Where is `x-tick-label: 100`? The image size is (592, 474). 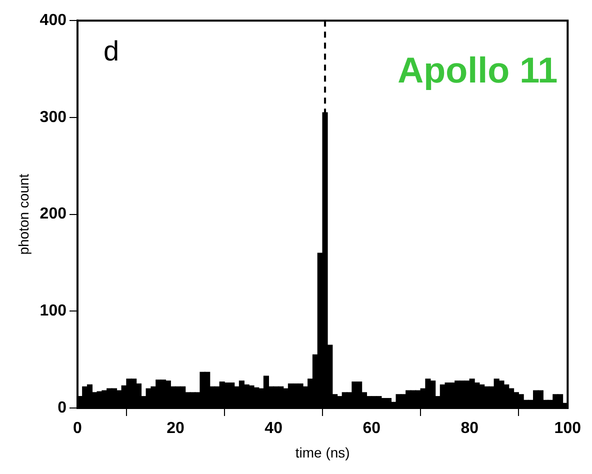 x-tick-label: 100 is located at coordinates (568, 429).